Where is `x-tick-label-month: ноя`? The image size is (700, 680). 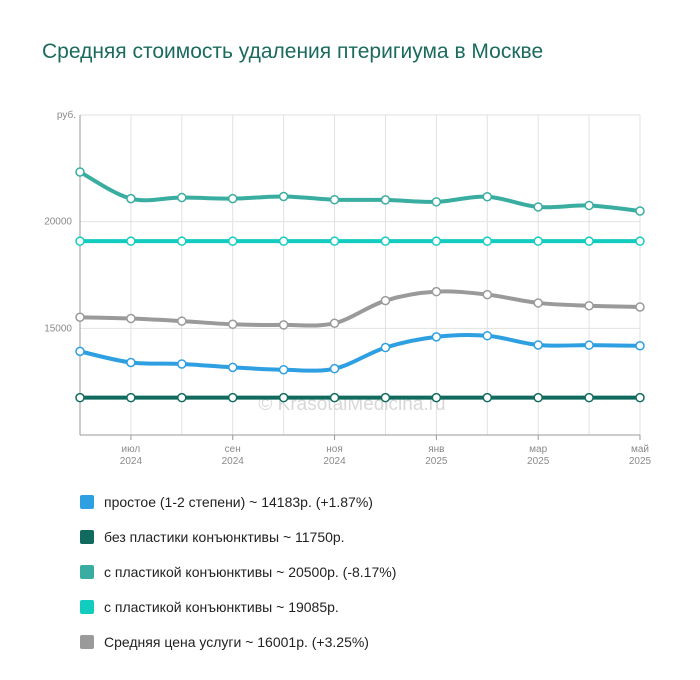
x-tick-label-month: ноя is located at coordinates (334, 449).